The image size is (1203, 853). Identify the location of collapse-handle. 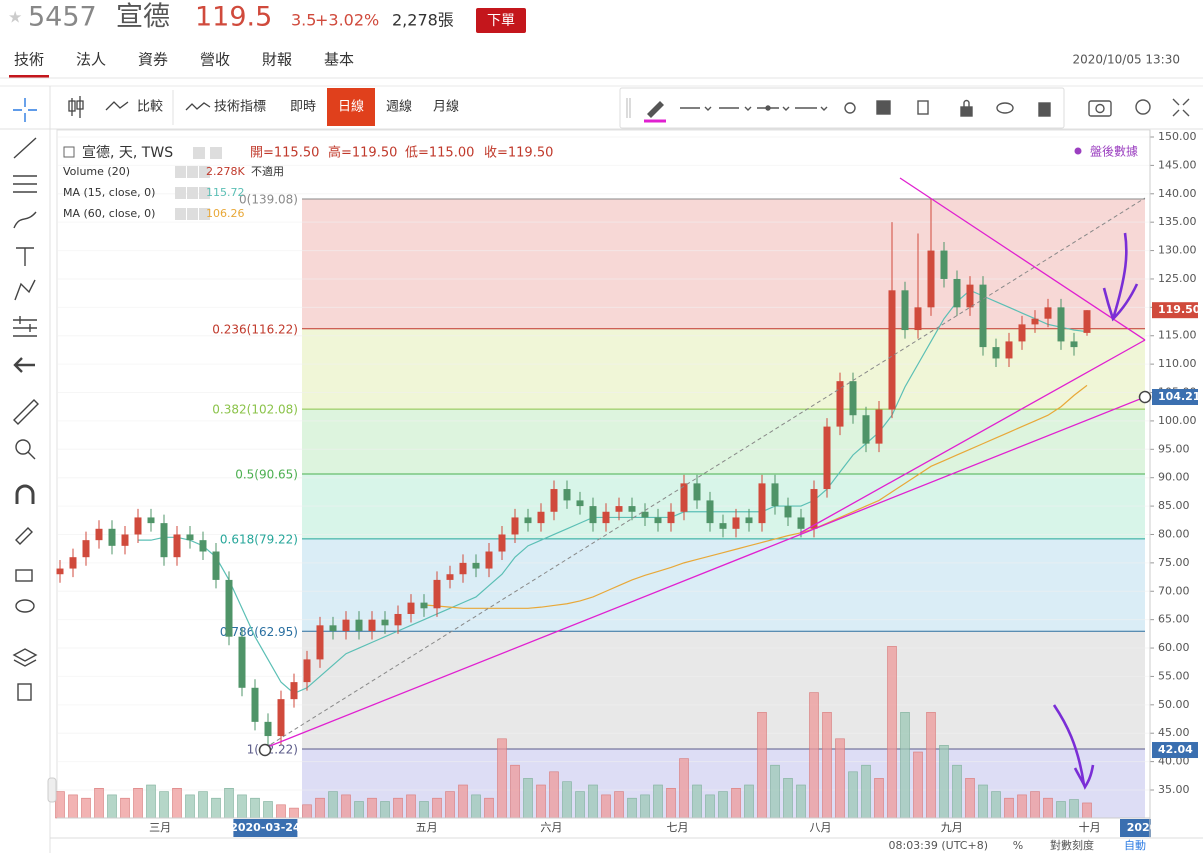
(52, 790).